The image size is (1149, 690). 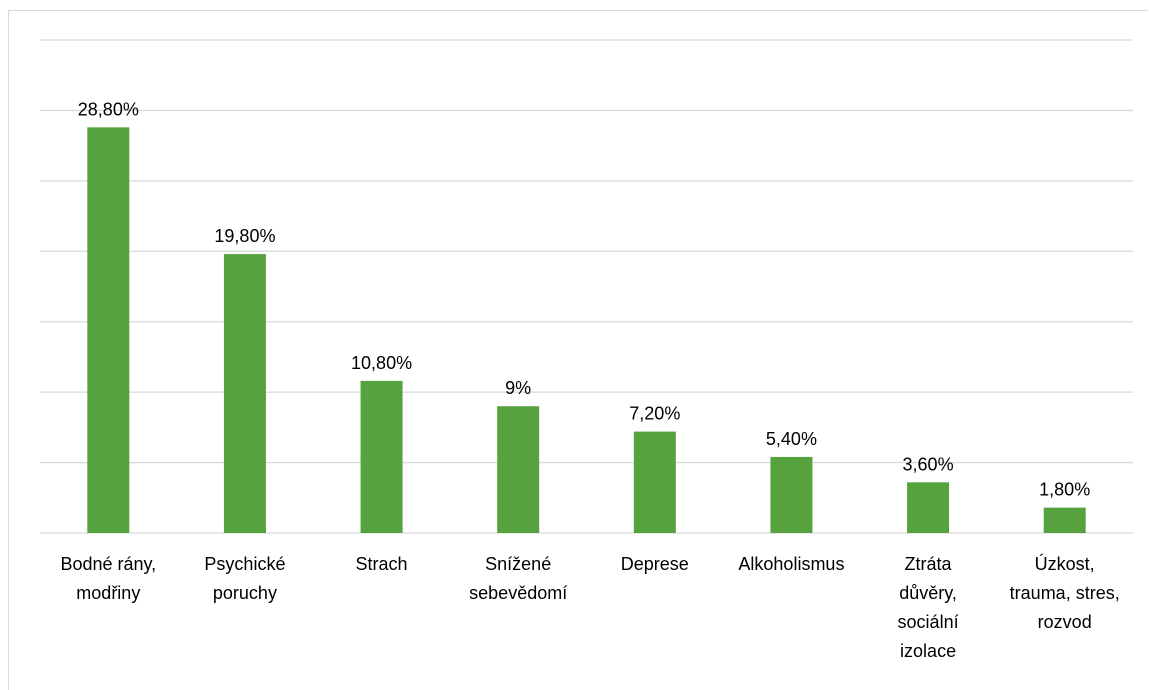 What do you see at coordinates (928, 622) in the screenshot?
I see `x-tick-label: sociální` at bounding box center [928, 622].